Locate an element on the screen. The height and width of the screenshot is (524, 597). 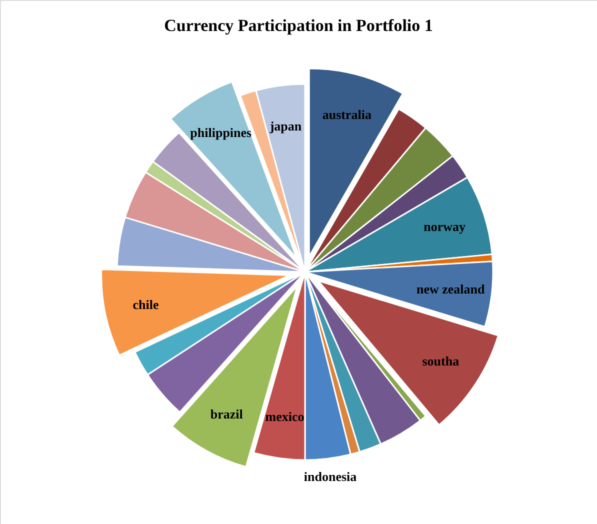
chart-title: Currency Participation in Portfolio 1 is located at coordinates (298, 25).